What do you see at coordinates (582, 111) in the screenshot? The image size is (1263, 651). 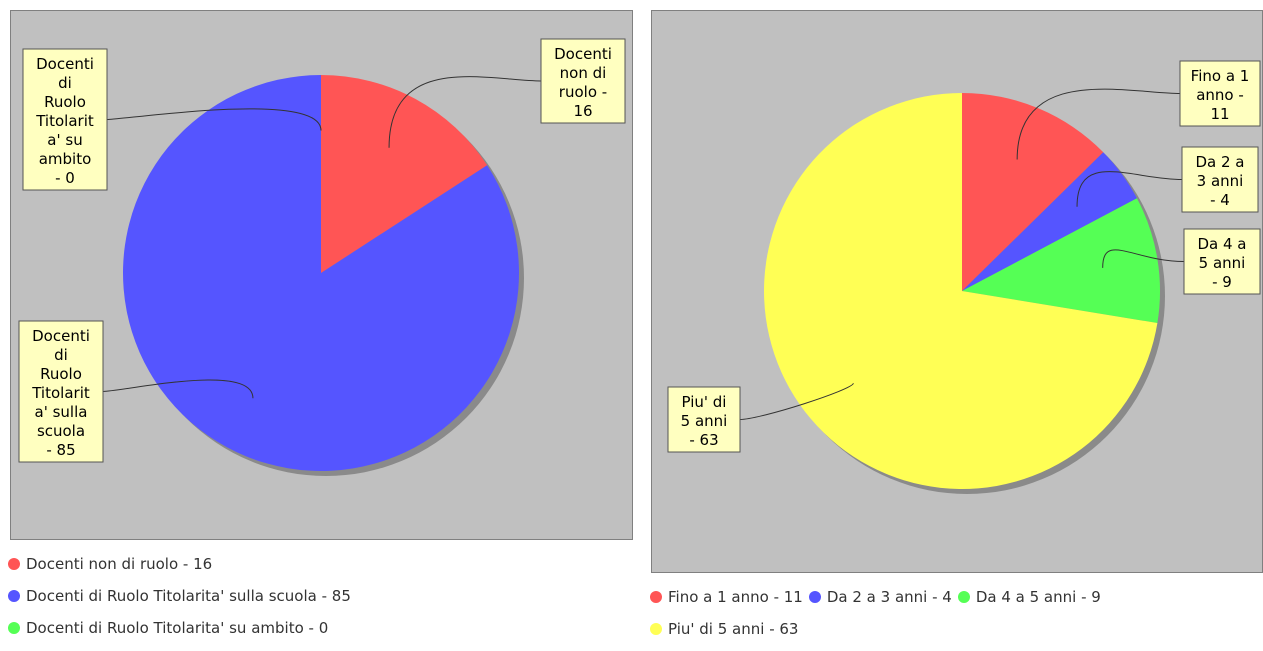 I see `callout-label: 16` at bounding box center [582, 111].